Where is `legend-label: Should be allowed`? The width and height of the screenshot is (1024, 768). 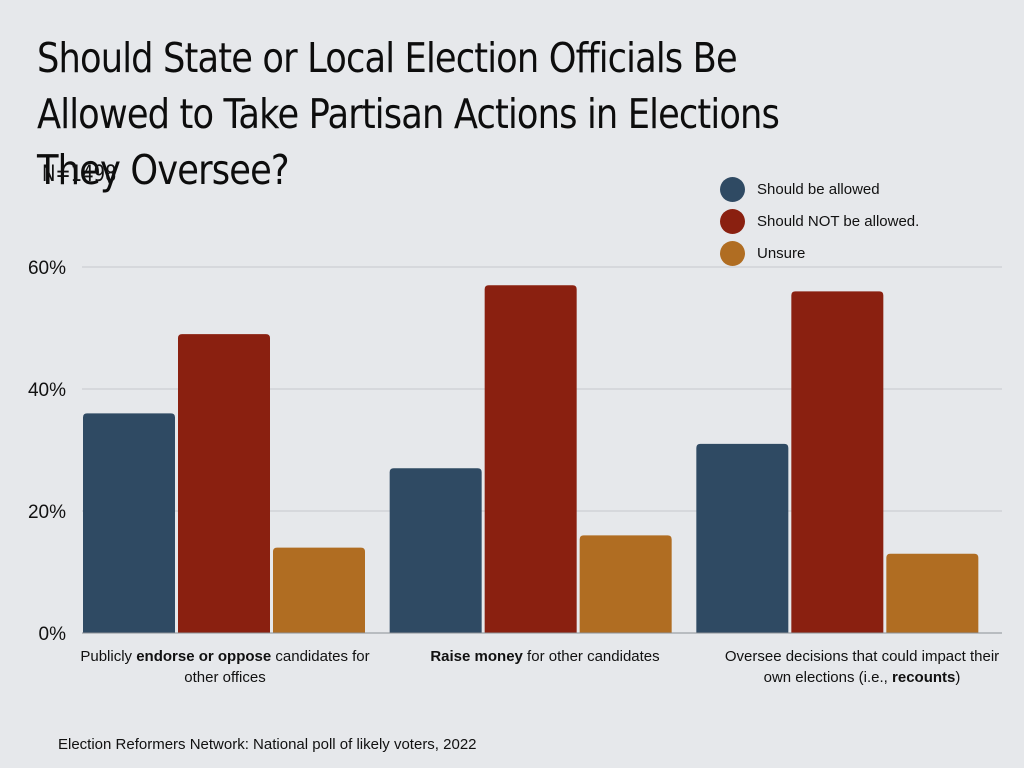
legend-label: Should be allowed is located at coordinates (818, 189).